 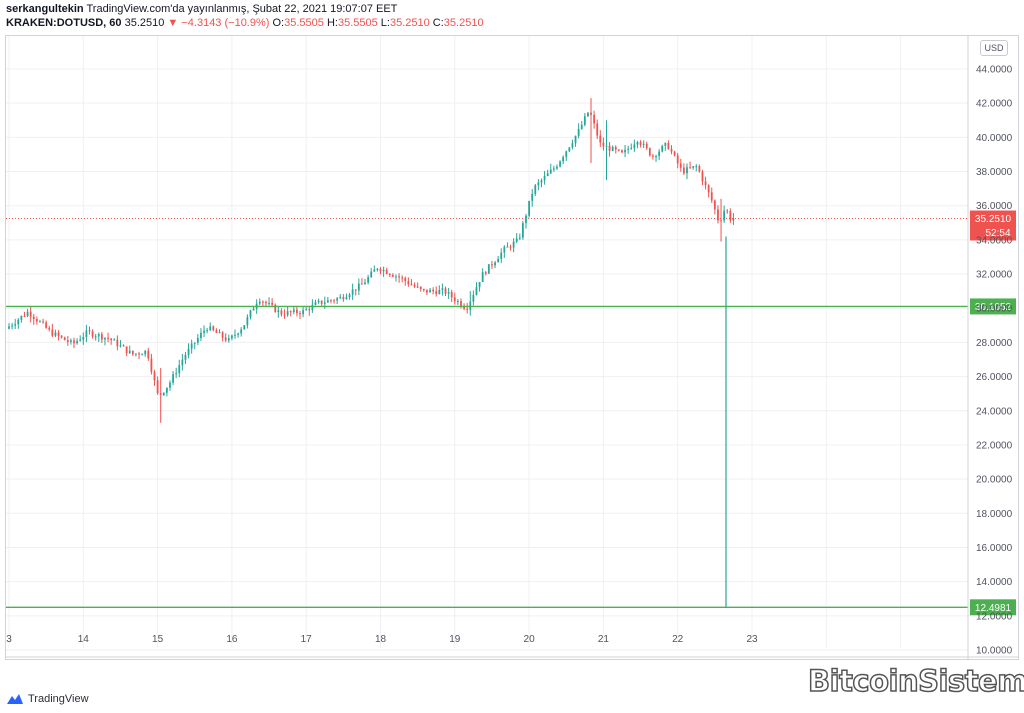 What do you see at coordinates (994, 514) in the screenshot?
I see `y-tick-label: 18.0000` at bounding box center [994, 514].